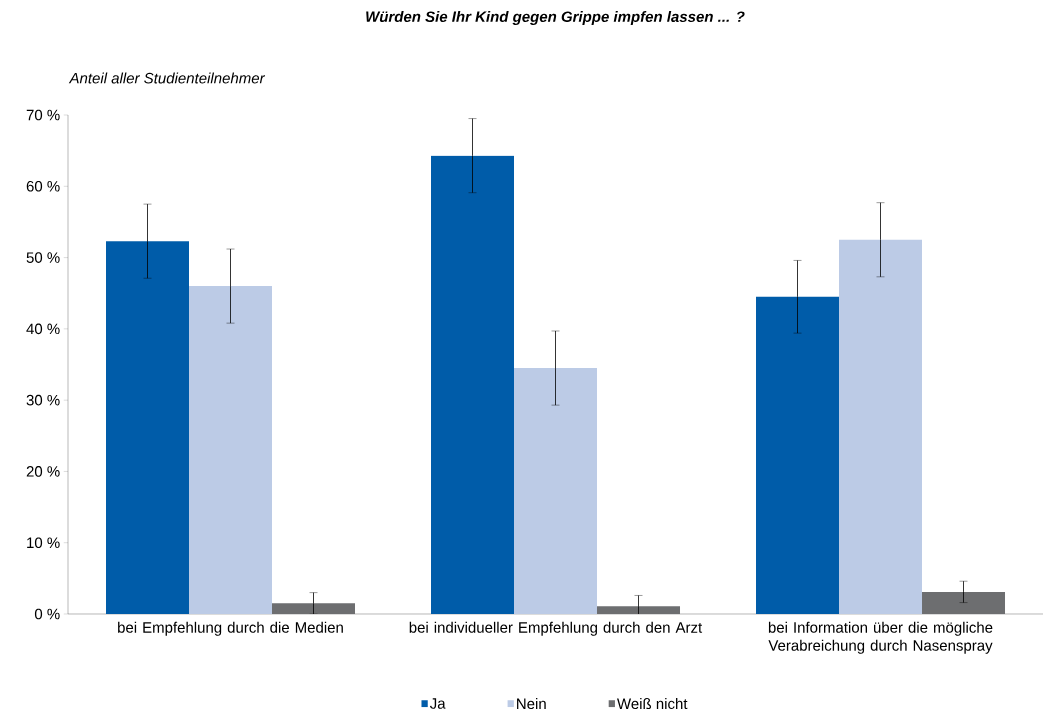 Image resolution: width=1047 pixels, height=714 pixels. Describe the element at coordinates (556, 628) in the screenshot. I see `x-tick-label: bei individueller Empfehlung durch den Arzt` at that location.